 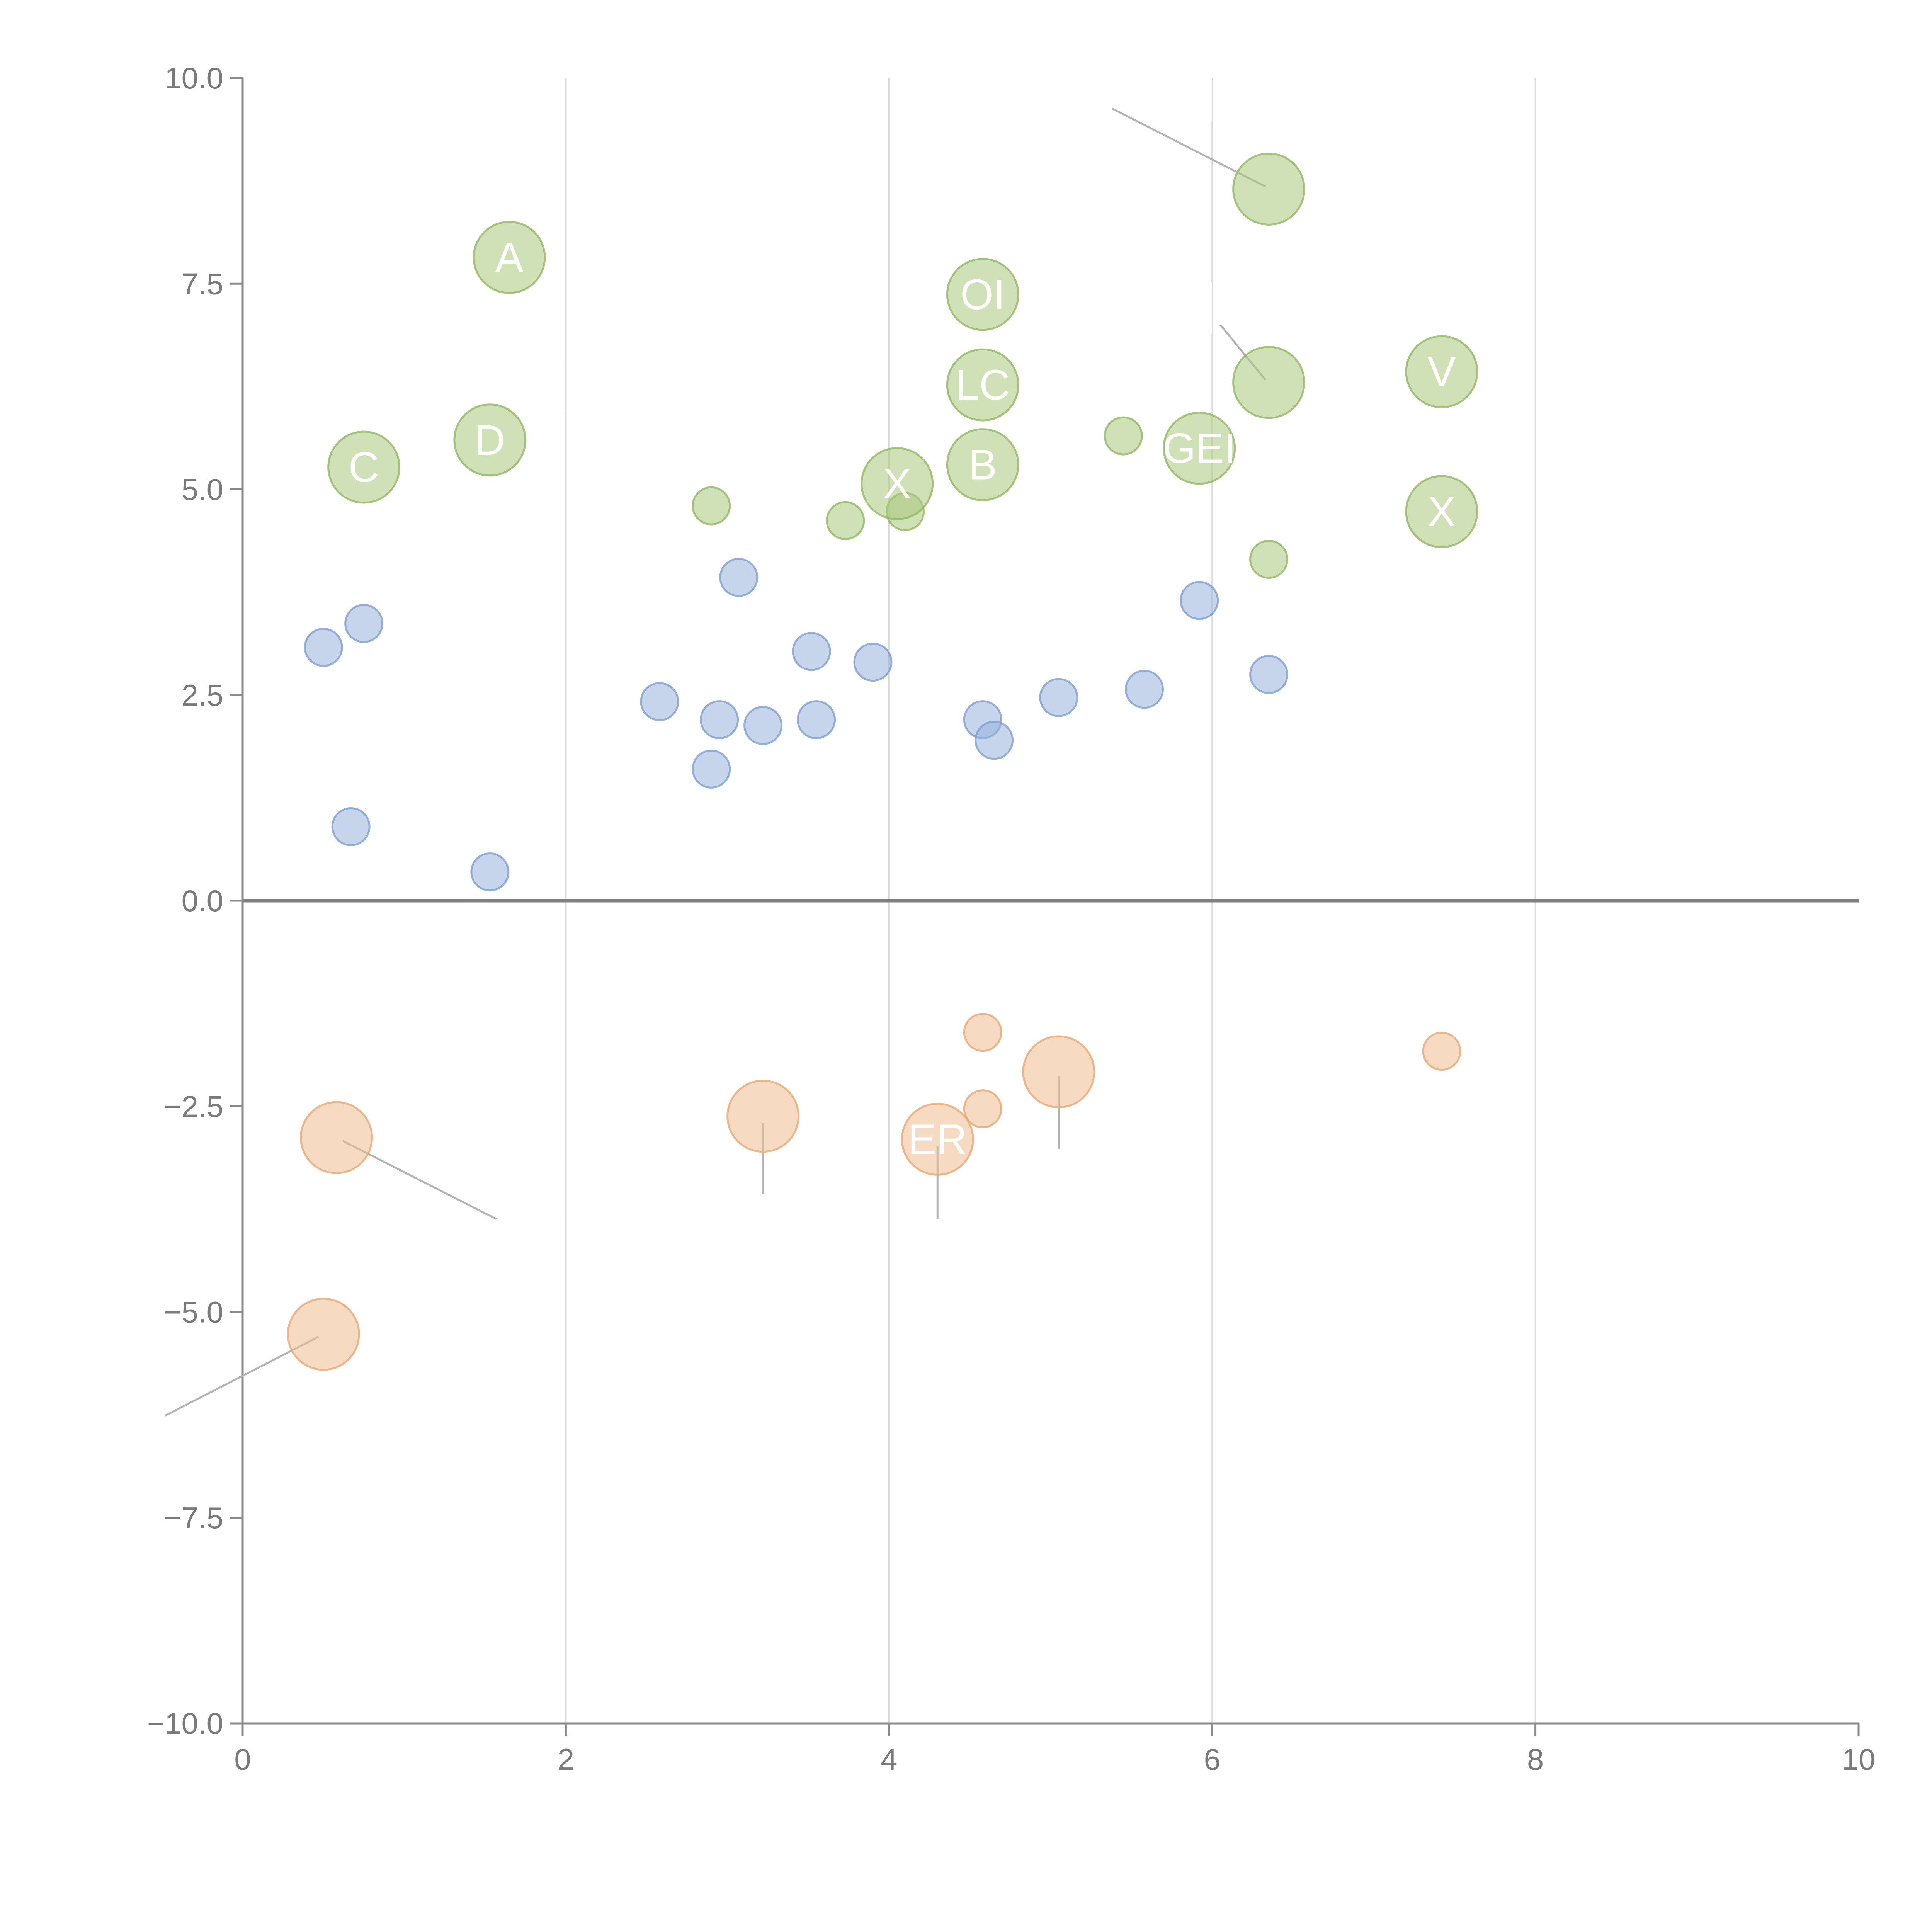 I want to click on y-tick-label: 0.0, so click(x=202, y=901).